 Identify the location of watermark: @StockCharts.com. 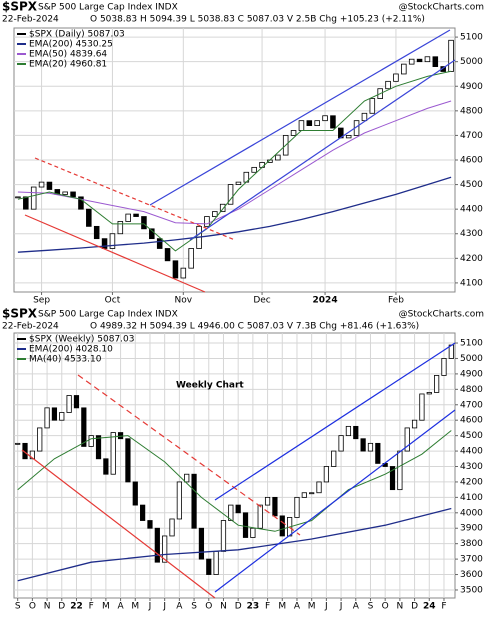
(441, 8).